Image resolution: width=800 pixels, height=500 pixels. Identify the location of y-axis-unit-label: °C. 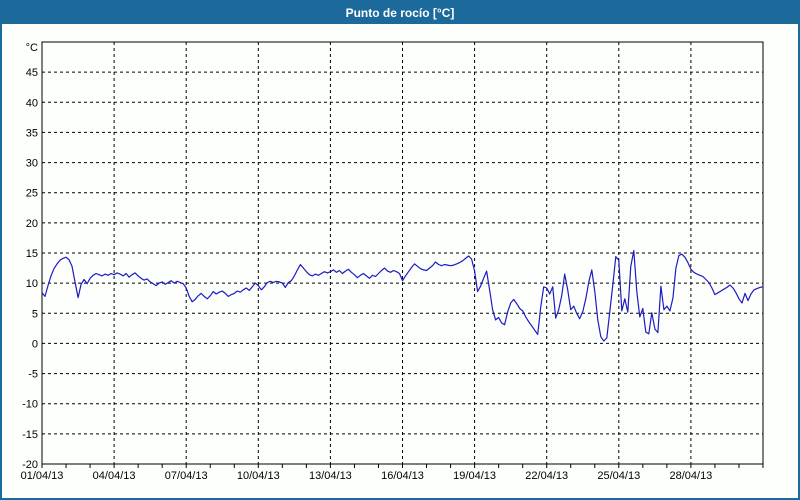
(32, 48).